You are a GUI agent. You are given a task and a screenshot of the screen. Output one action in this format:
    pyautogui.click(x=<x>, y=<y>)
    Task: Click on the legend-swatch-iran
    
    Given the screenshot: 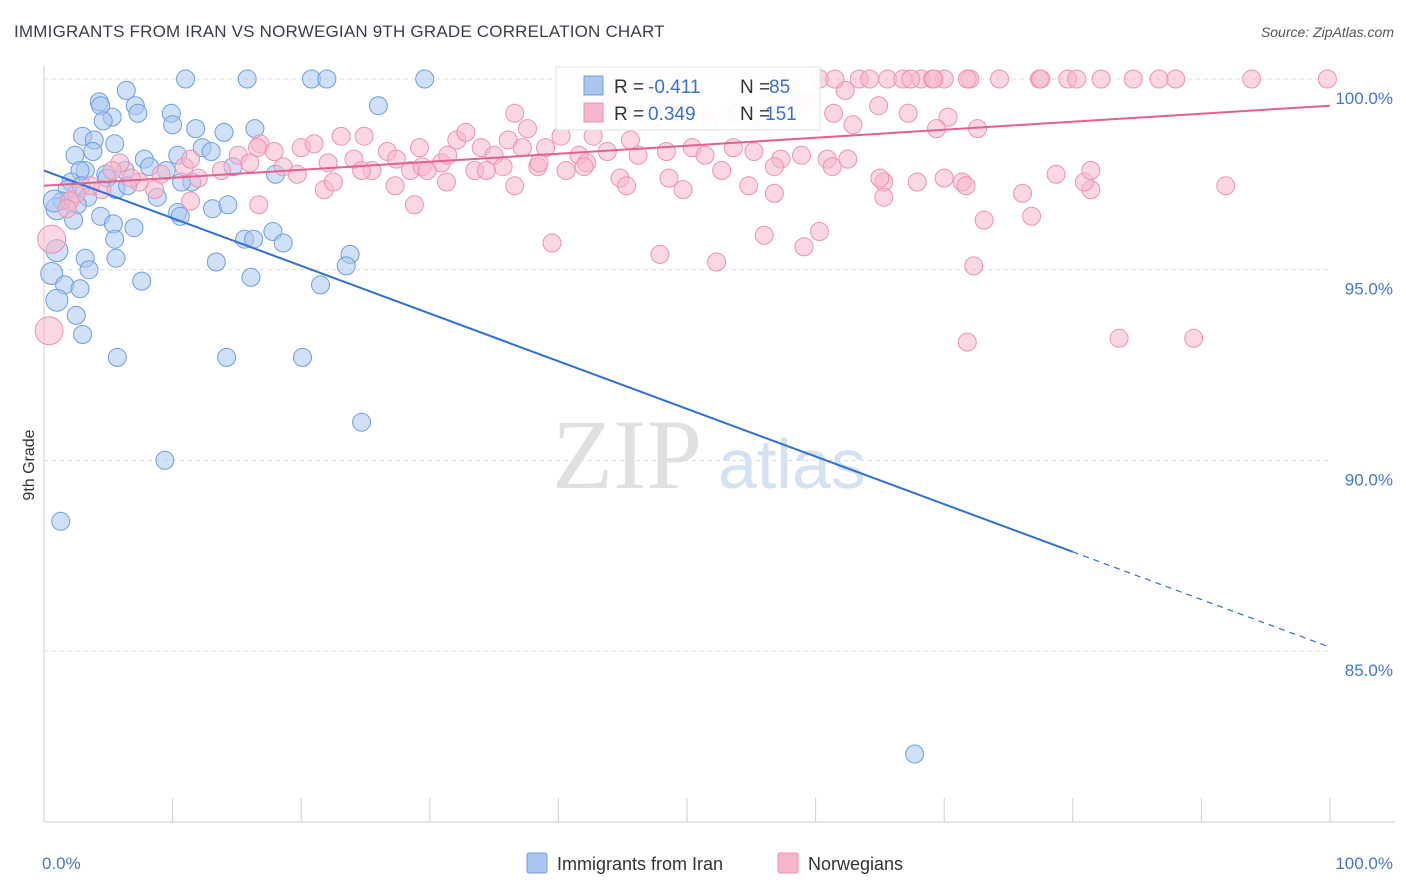 What is the action you would take?
    pyautogui.click(x=537, y=863)
    